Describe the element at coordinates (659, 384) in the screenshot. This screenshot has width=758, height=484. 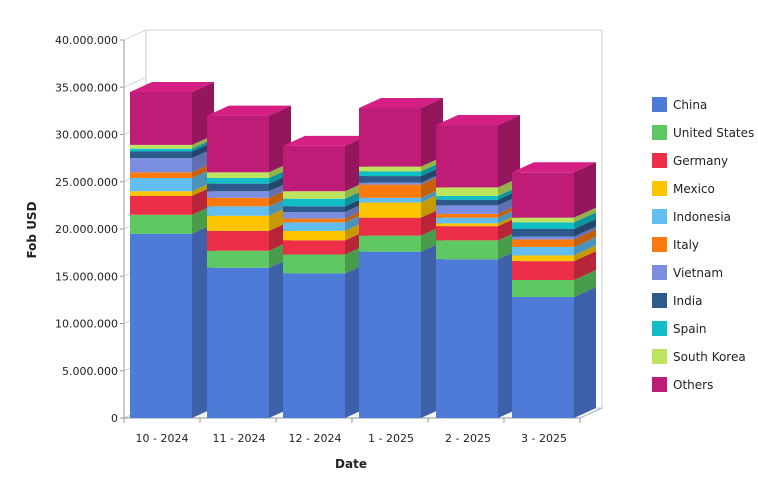
I see `legend-swatch-others` at that location.